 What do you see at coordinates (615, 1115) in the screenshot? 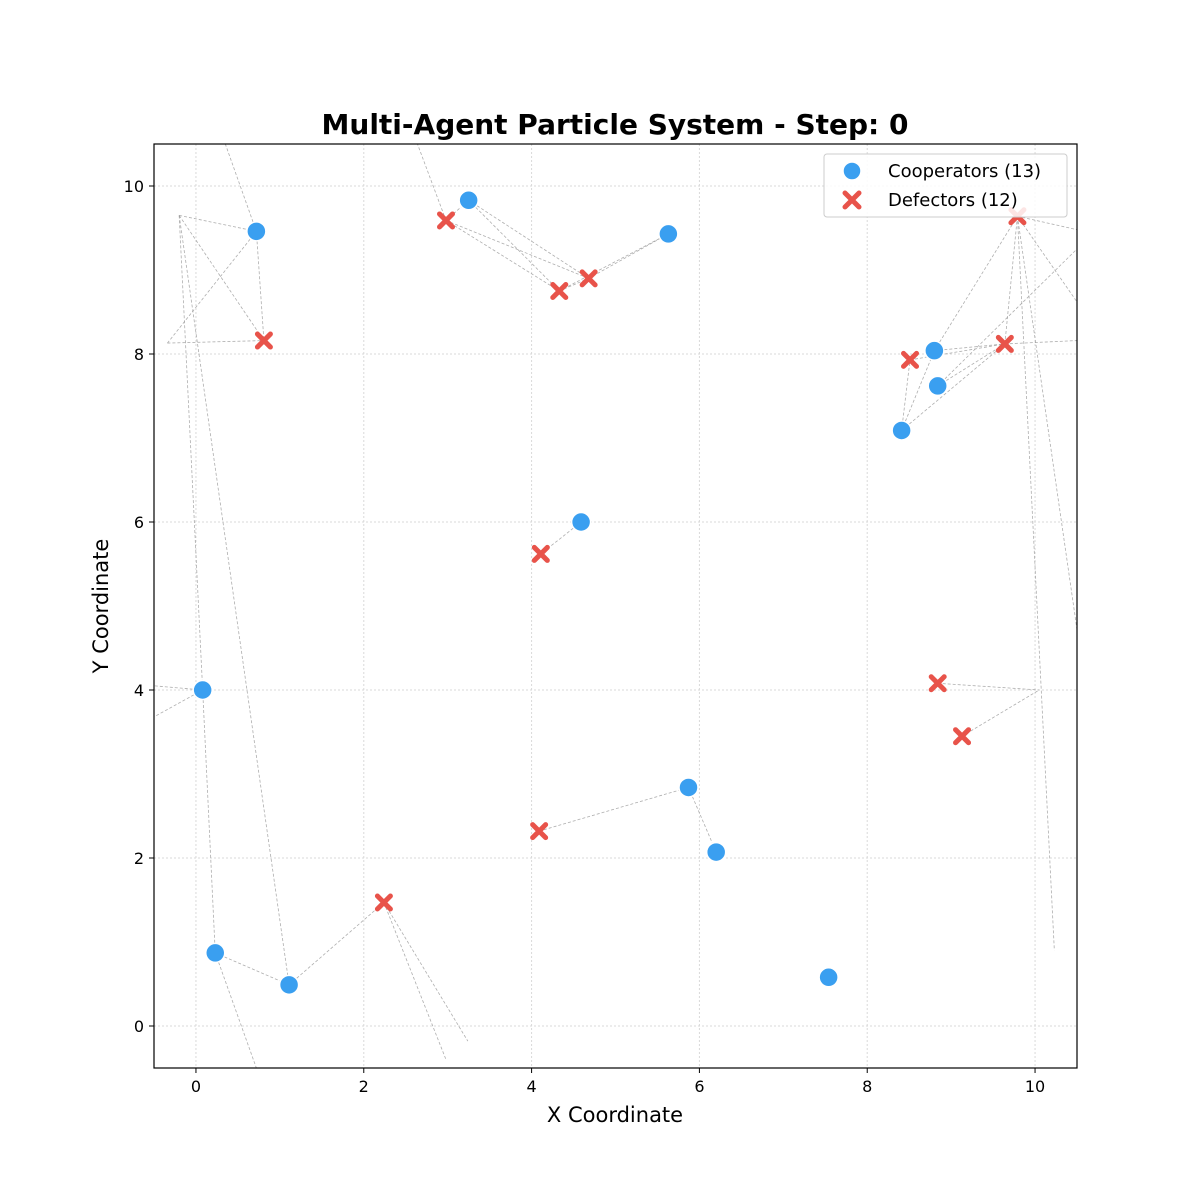
I see `x-axis-label: X Coordinate` at bounding box center [615, 1115].